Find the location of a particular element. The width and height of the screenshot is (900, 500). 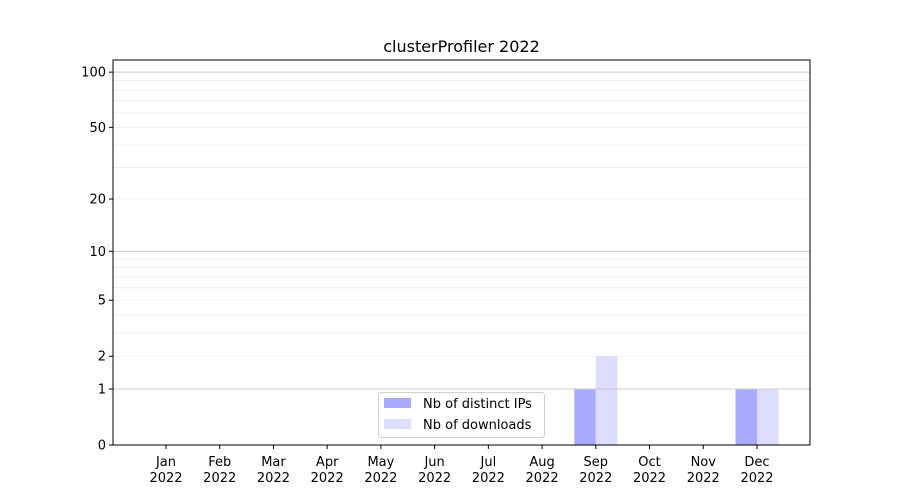

legend-label: Nb of distinct IPs is located at coordinates (477, 404).